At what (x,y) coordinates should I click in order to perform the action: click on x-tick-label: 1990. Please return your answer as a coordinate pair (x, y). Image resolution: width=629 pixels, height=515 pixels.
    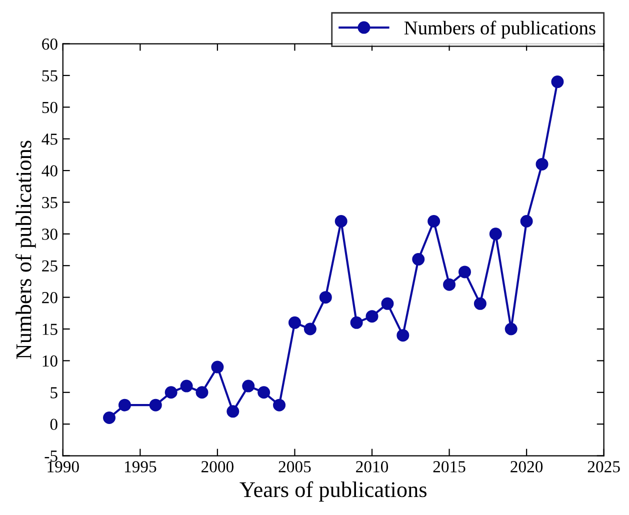
    Looking at the image, I should click on (63, 466).